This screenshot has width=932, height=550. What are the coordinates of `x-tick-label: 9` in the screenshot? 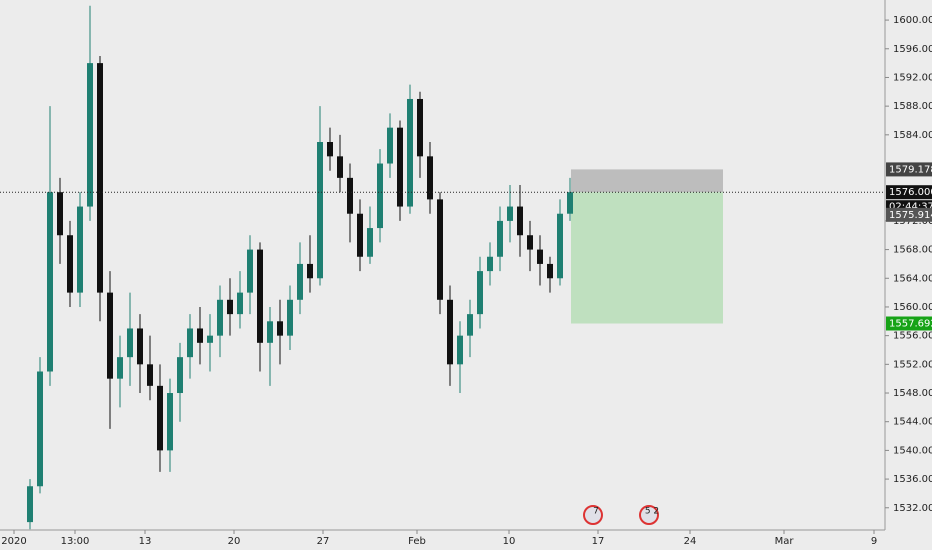 It's located at (874, 541).